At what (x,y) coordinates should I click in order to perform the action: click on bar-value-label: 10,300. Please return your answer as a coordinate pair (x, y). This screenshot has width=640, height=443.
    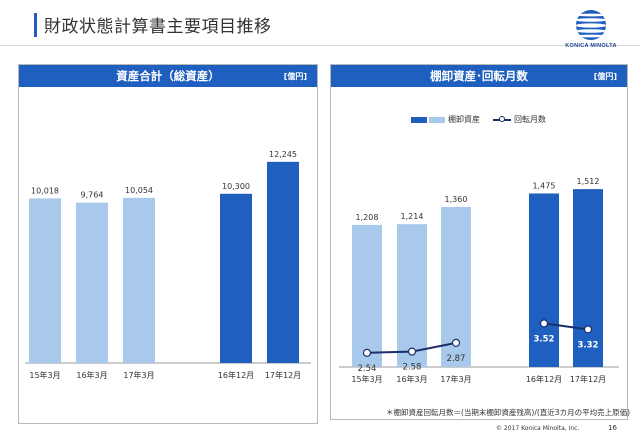
    Looking at the image, I should click on (236, 186).